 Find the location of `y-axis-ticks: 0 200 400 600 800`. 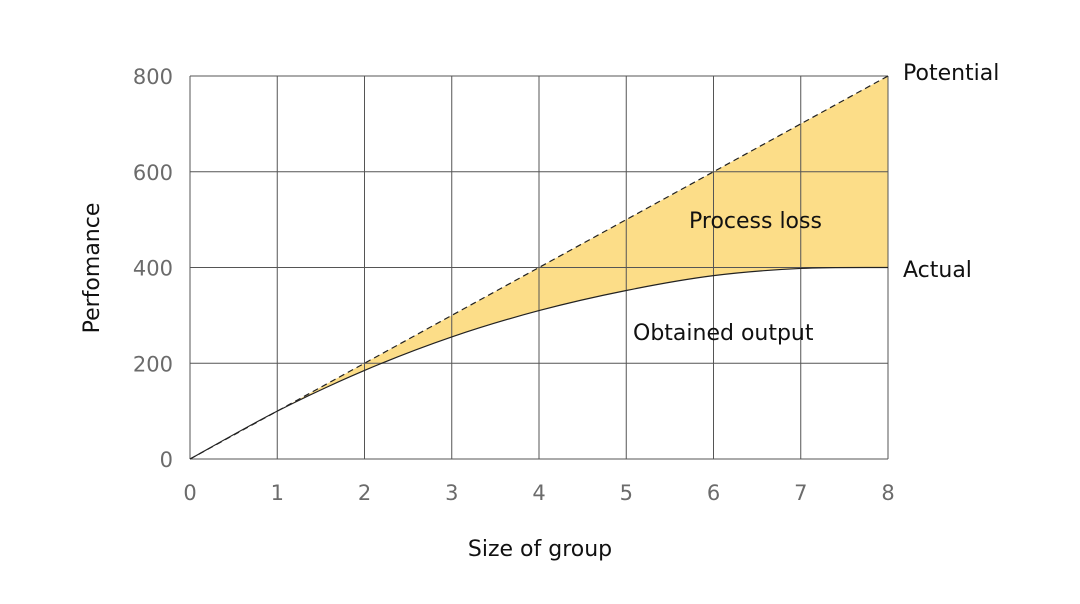

y-axis-ticks: 0 200 400 600 800 is located at coordinates (153, 268).